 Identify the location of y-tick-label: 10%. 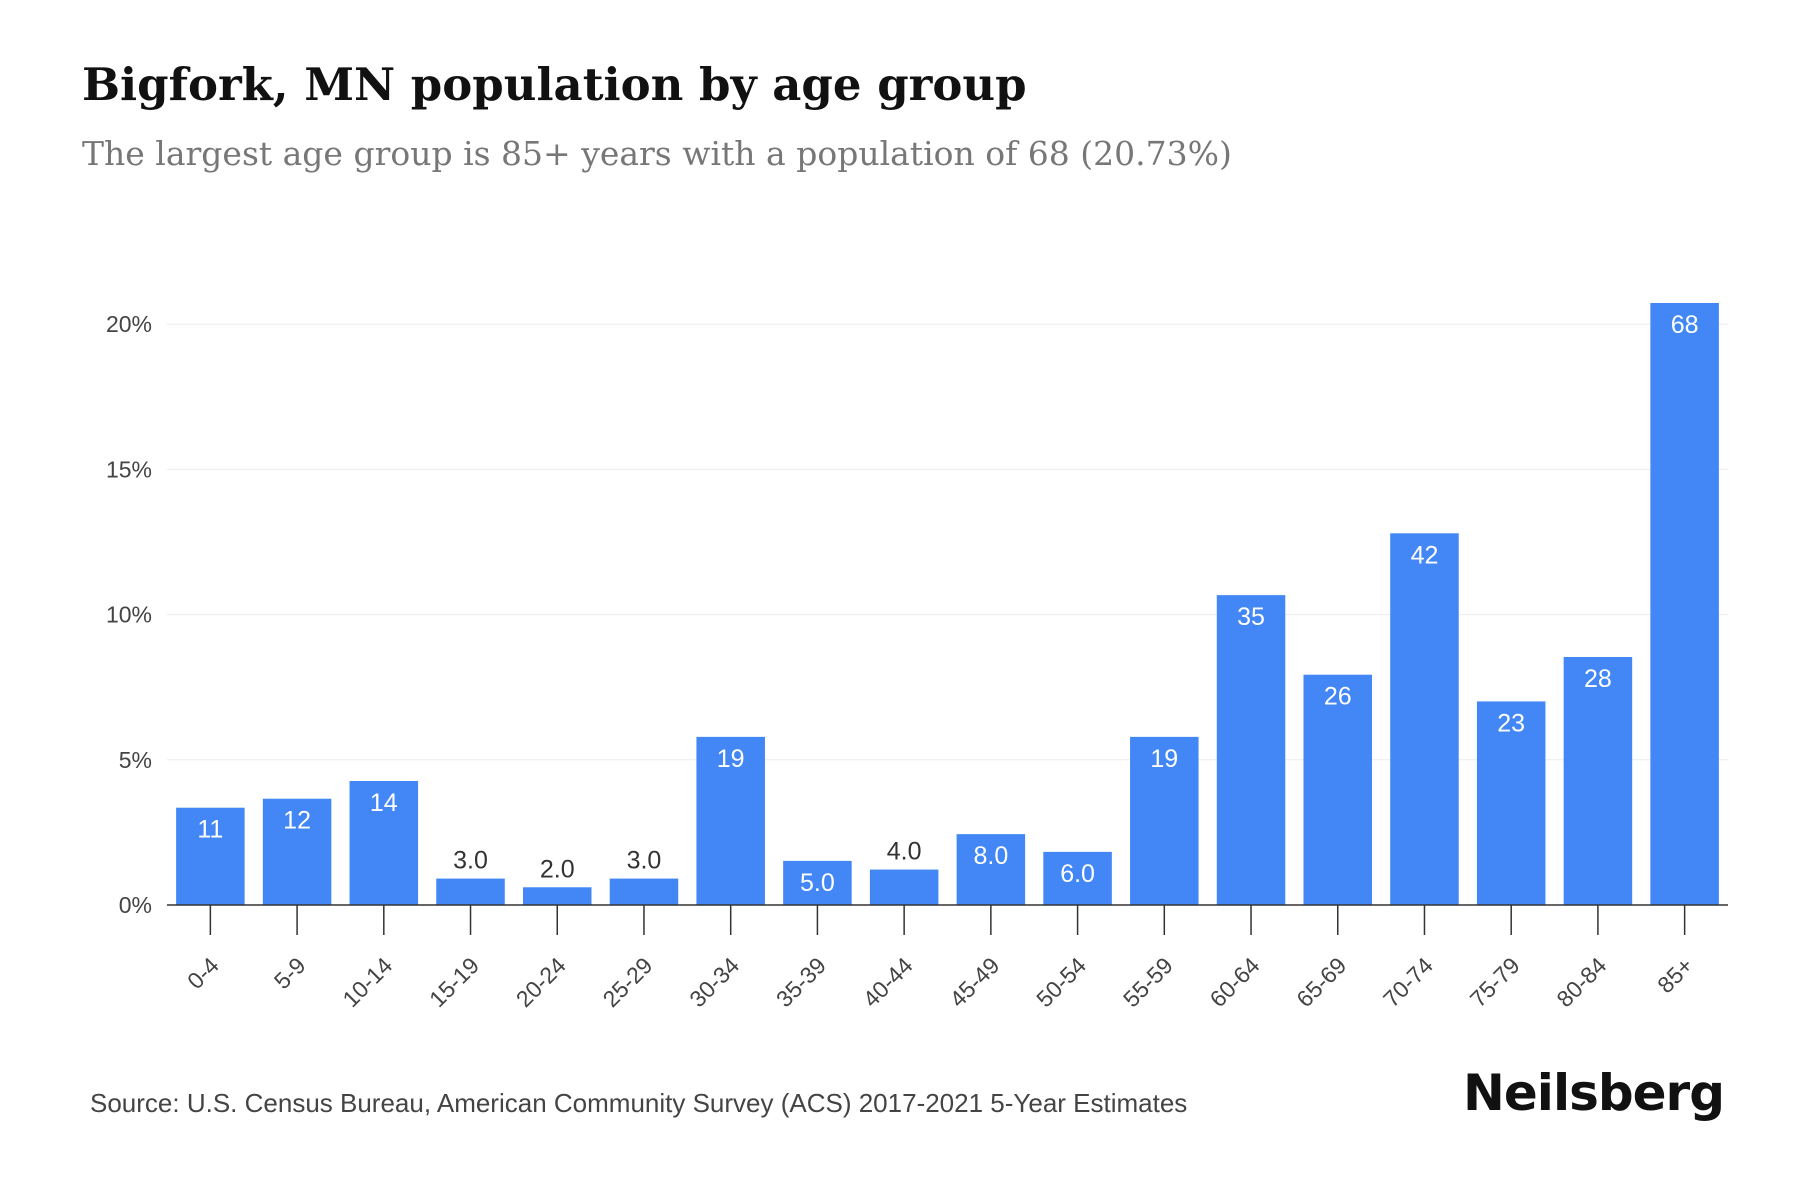
(129, 615).